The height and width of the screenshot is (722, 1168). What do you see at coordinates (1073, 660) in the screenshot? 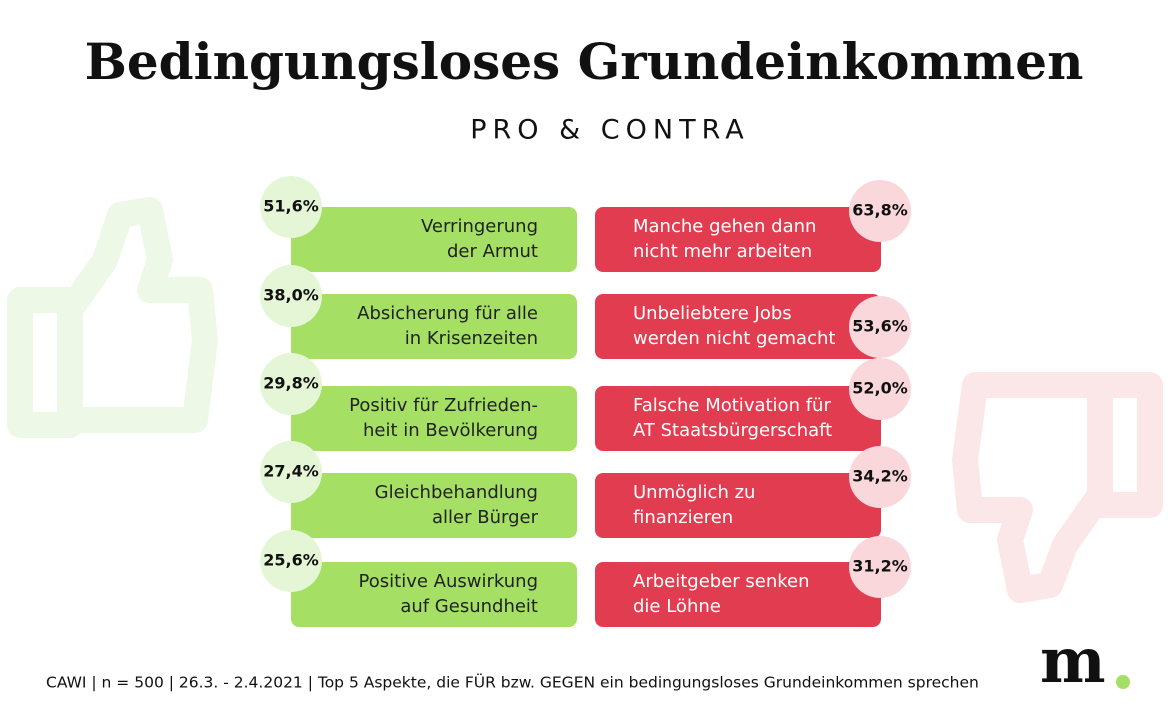
I see `logo: m` at bounding box center [1073, 660].